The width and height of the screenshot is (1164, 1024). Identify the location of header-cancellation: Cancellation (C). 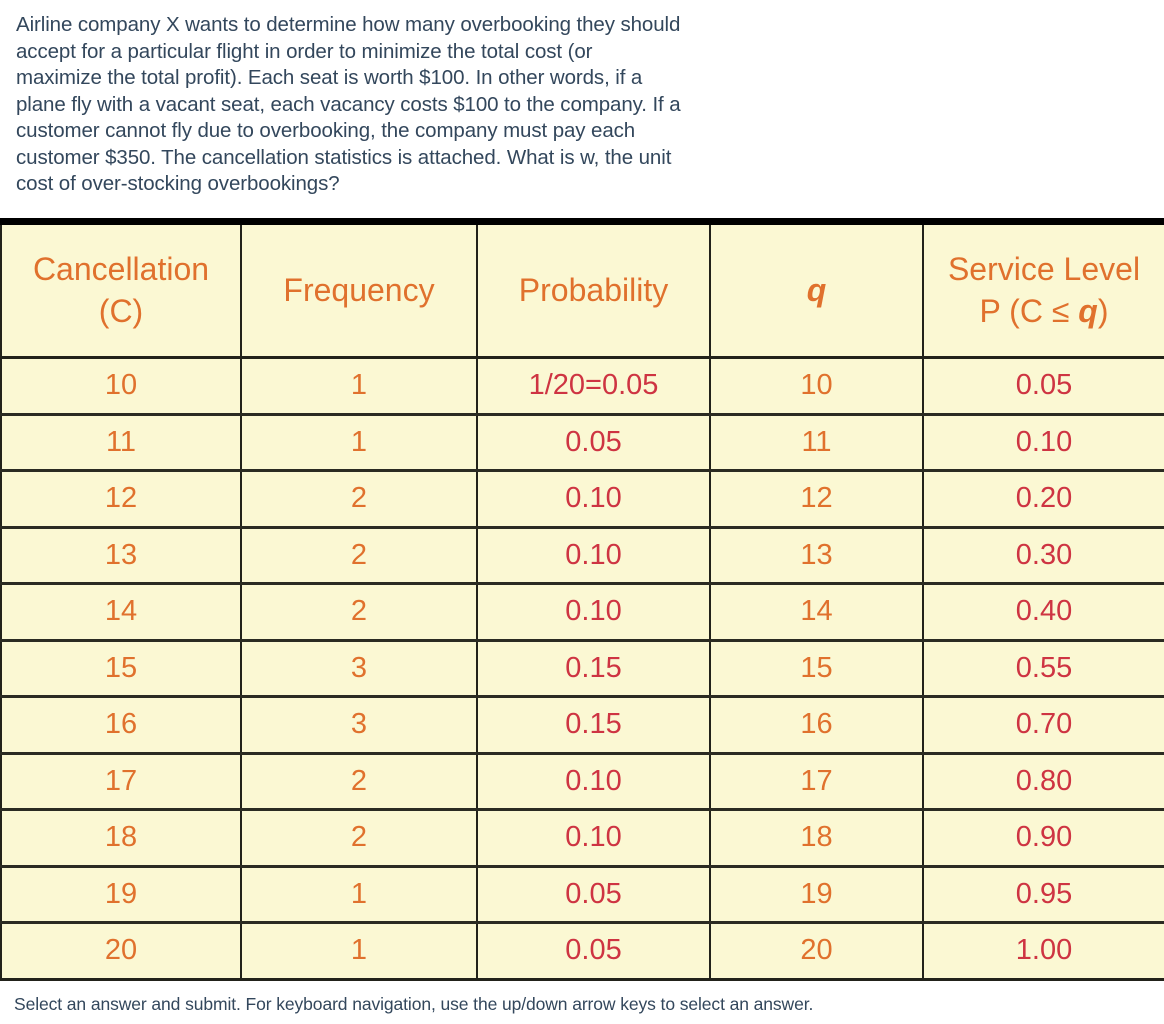
(121, 290).